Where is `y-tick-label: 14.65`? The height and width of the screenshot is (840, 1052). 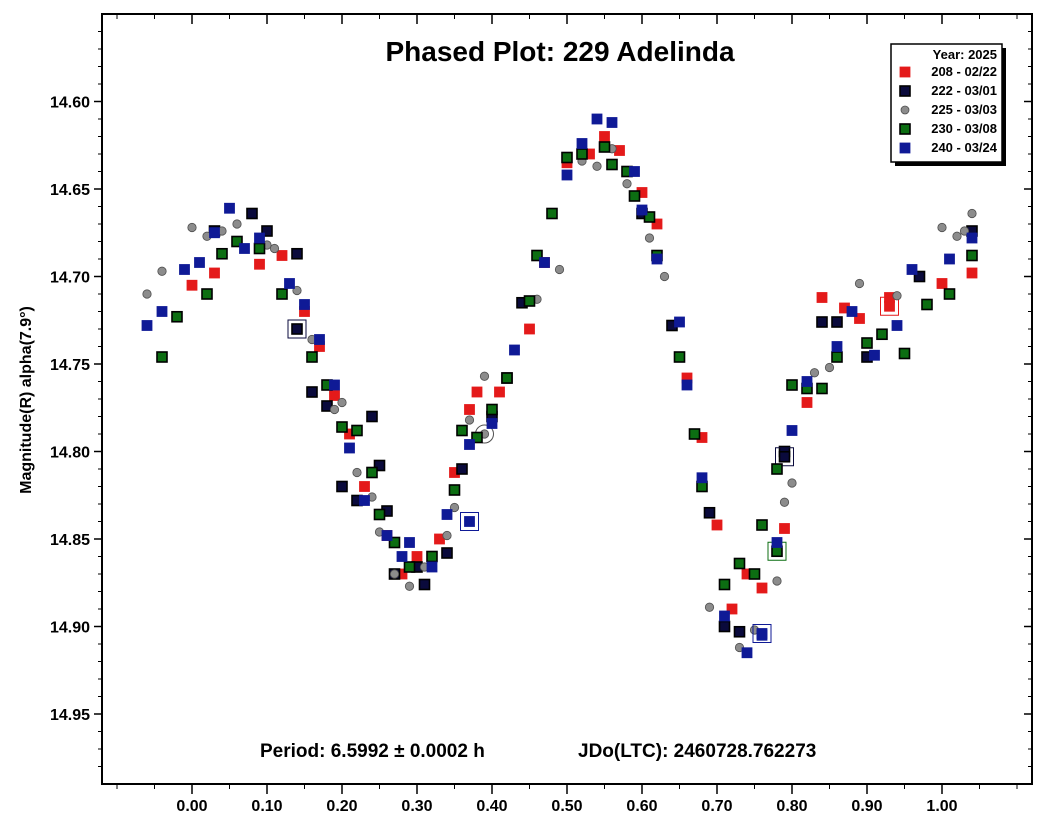
y-tick-label: 14.65 is located at coordinates (70, 190).